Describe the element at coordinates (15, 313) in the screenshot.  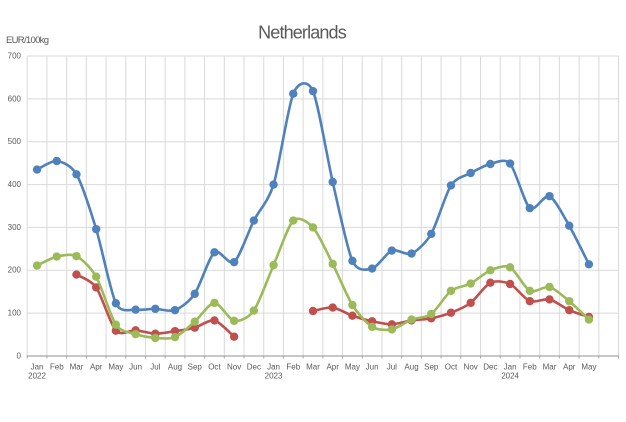
I see `svg-text: 100` at that location.